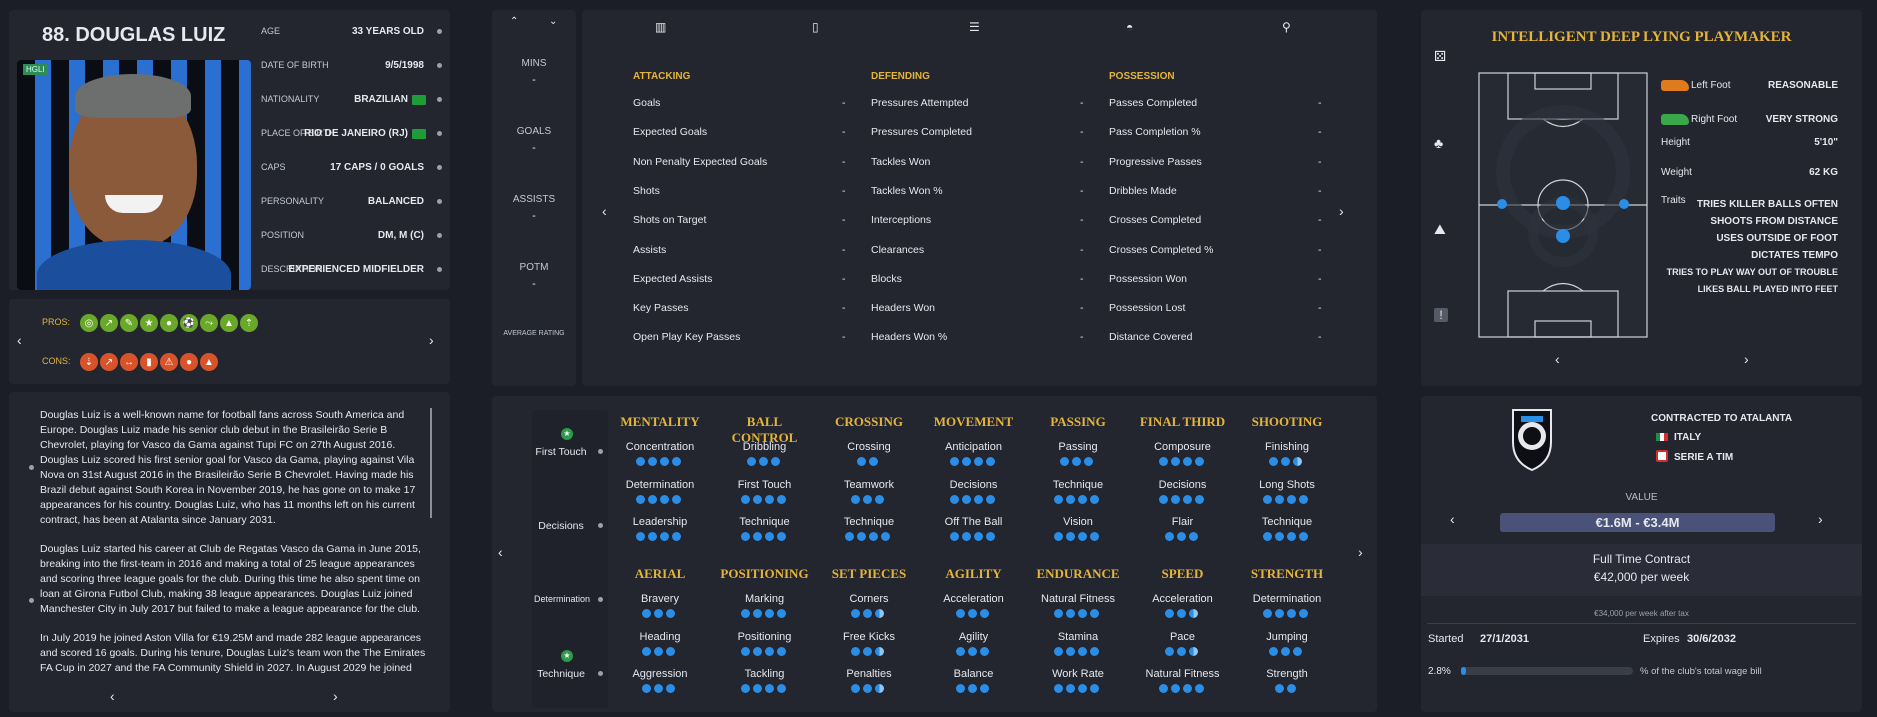 The width and height of the screenshot is (1877, 717). Describe the element at coordinates (1440, 56) in the screenshot. I see `tactics-icon: ⚄` at that location.